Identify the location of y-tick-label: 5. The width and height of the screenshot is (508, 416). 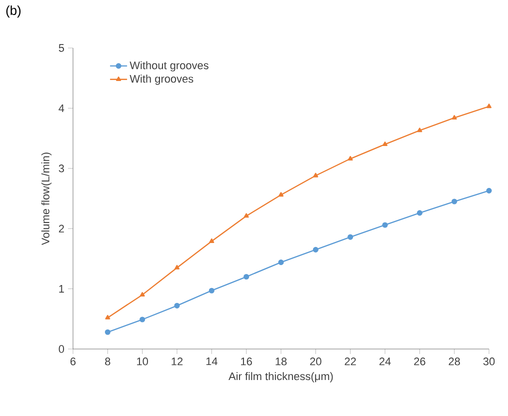
(61, 48).